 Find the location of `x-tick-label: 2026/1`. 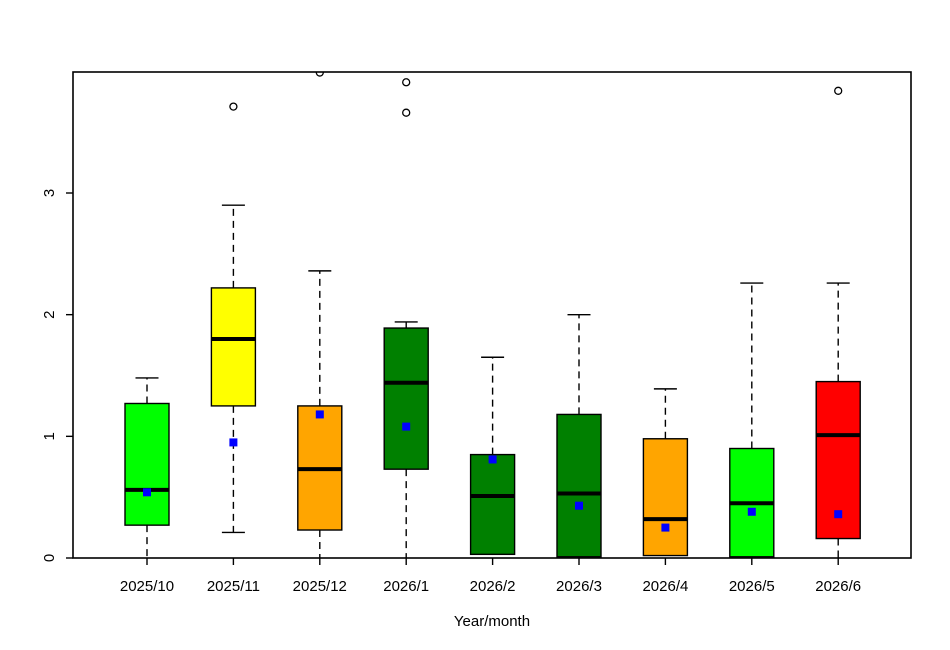

x-tick-label: 2026/1 is located at coordinates (406, 586).